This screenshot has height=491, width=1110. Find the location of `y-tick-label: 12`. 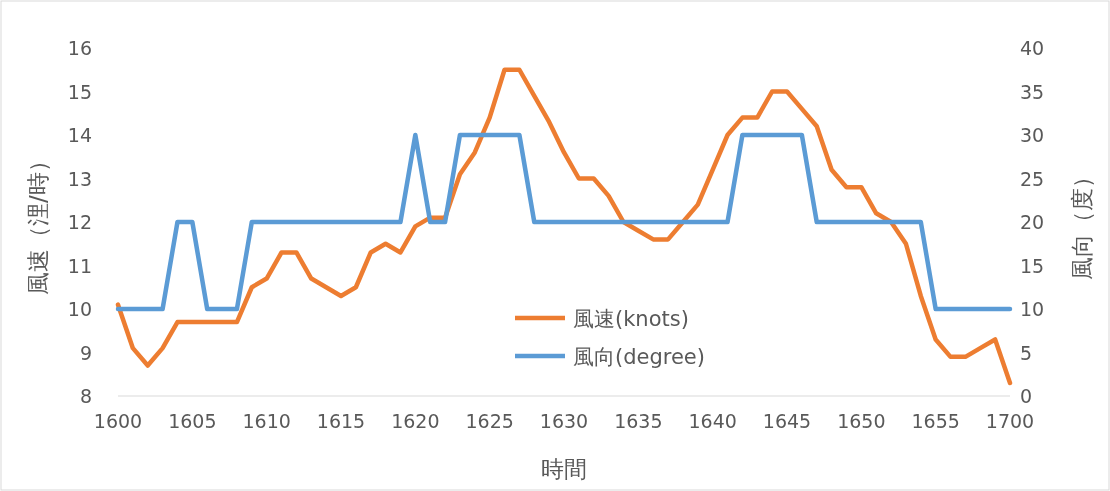

y-tick-label: 12 is located at coordinates (79, 222).